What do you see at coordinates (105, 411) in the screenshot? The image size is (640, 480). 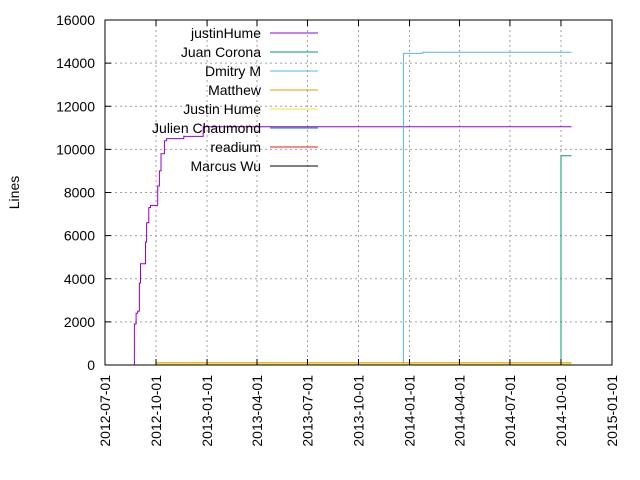 I see `x-tick-label: 2012-07-01` at bounding box center [105, 411].